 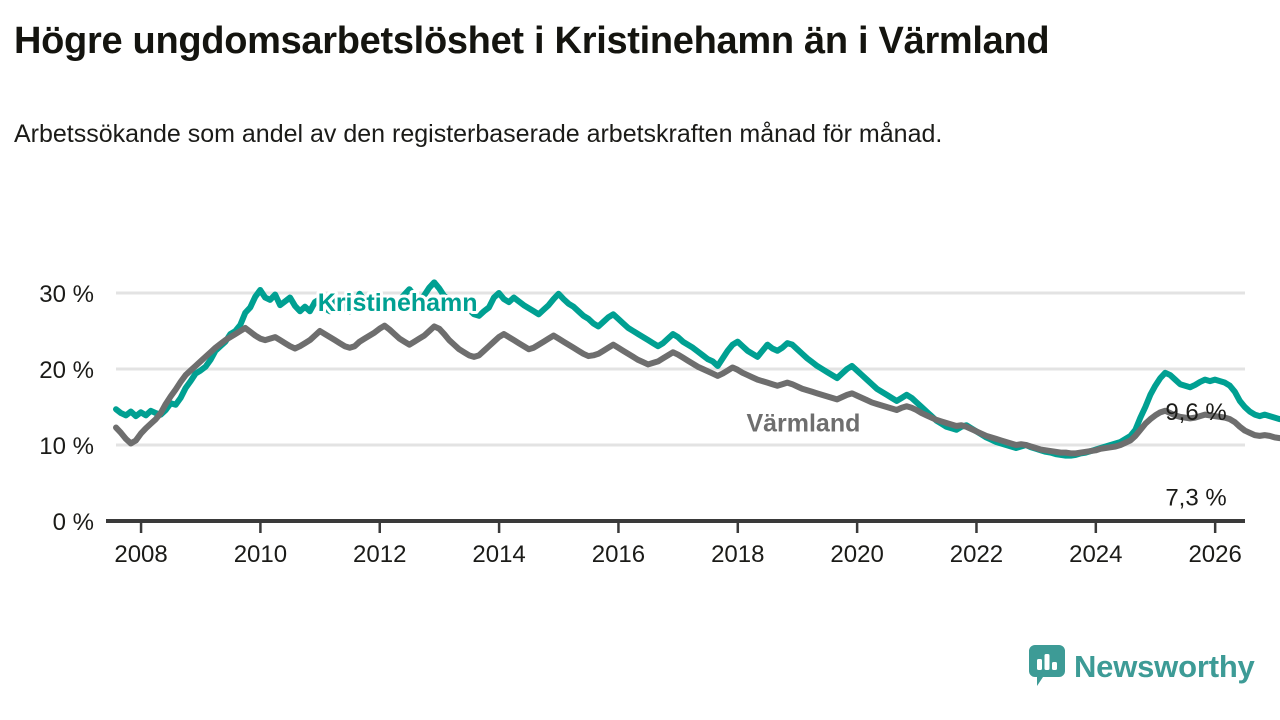 I want to click on newsworthy-logo: Newsworthy, so click(x=1142, y=666).